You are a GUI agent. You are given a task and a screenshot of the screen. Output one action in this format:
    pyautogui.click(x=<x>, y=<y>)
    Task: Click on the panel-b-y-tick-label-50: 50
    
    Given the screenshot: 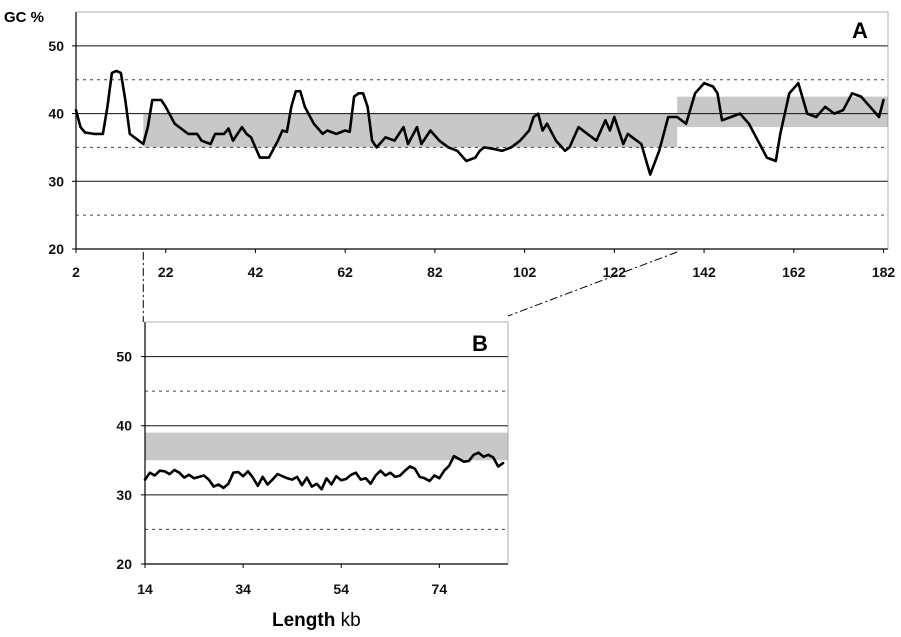 What is the action you would take?
    pyautogui.click(x=124, y=357)
    